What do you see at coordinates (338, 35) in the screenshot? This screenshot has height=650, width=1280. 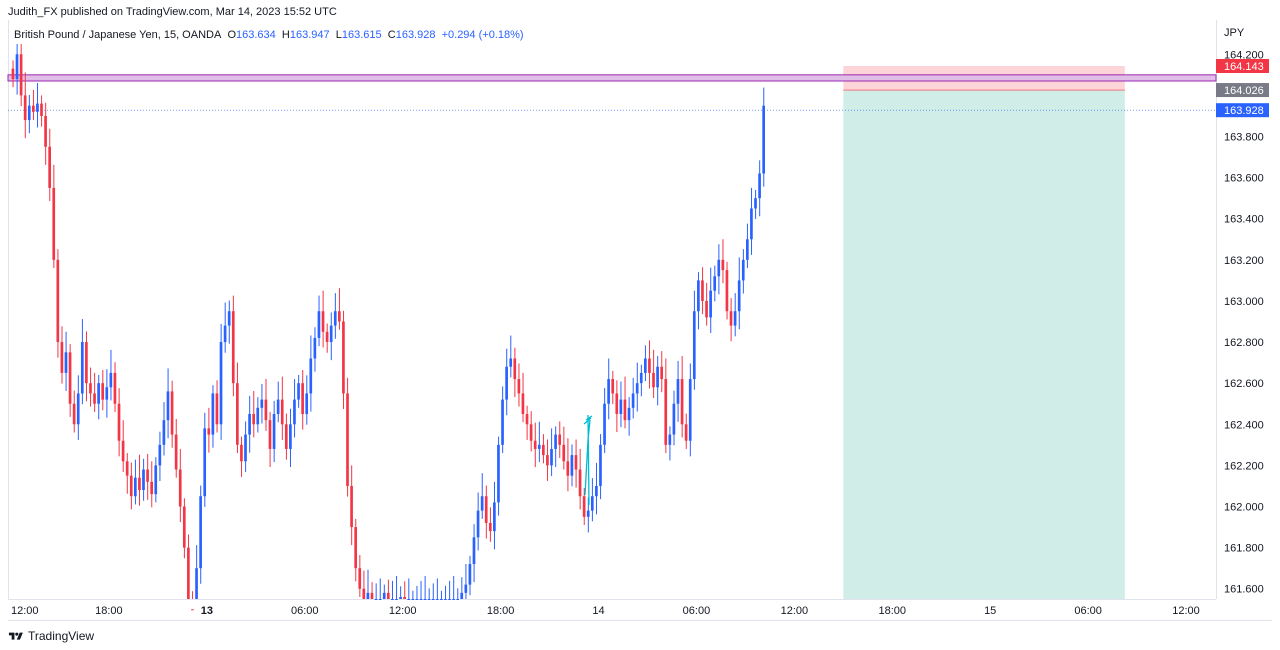 I see `low-label: L` at bounding box center [338, 35].